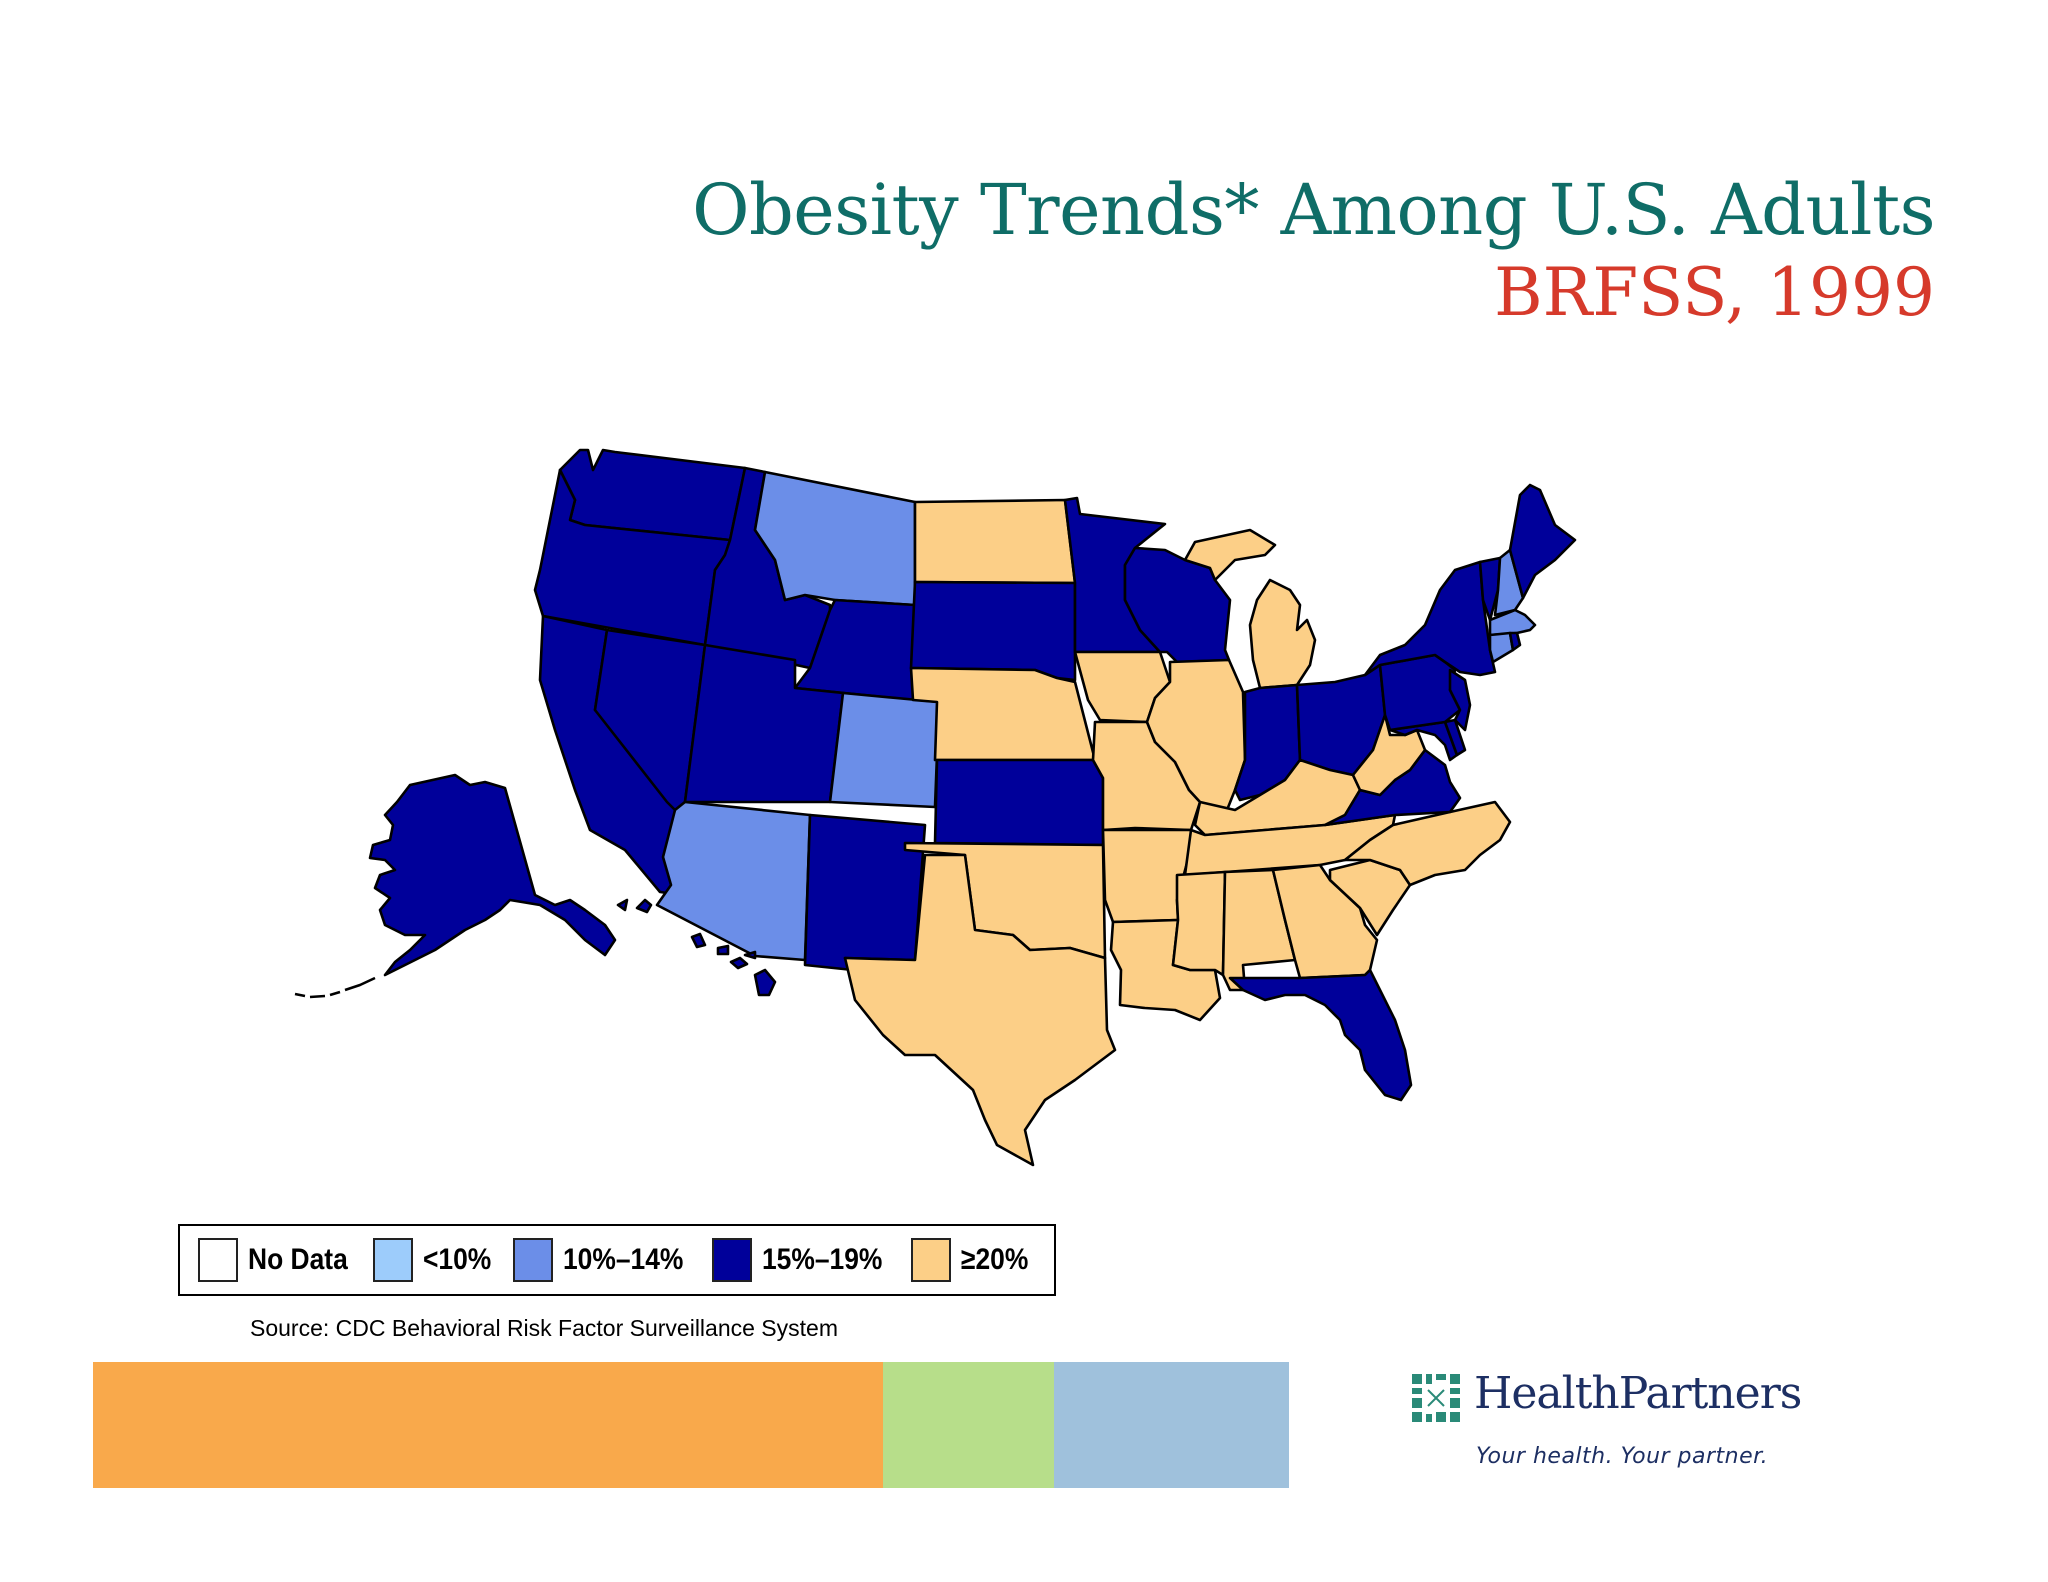 Image resolution: width=2048 pixels, height=1582 pixels. Describe the element at coordinates (1542, 541) in the screenshot. I see `state-me` at that location.